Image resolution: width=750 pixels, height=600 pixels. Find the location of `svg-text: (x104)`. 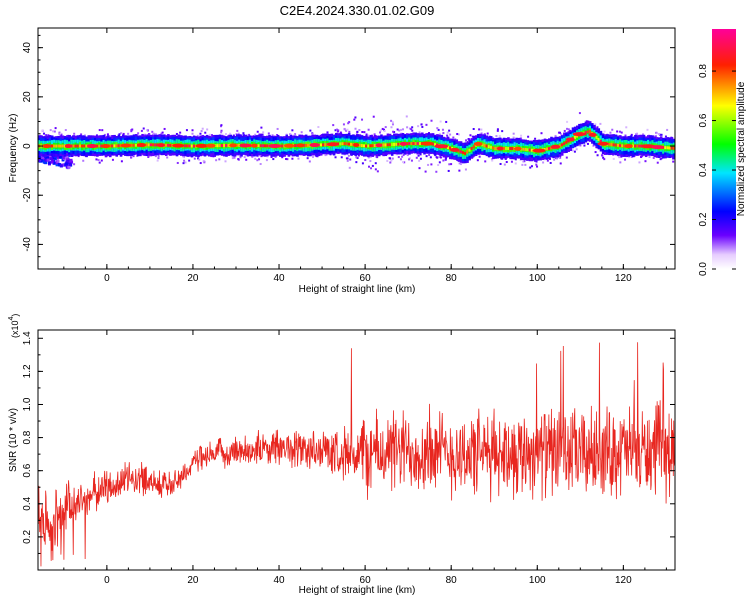

svg-text: (x104) is located at coordinates (14, 326).